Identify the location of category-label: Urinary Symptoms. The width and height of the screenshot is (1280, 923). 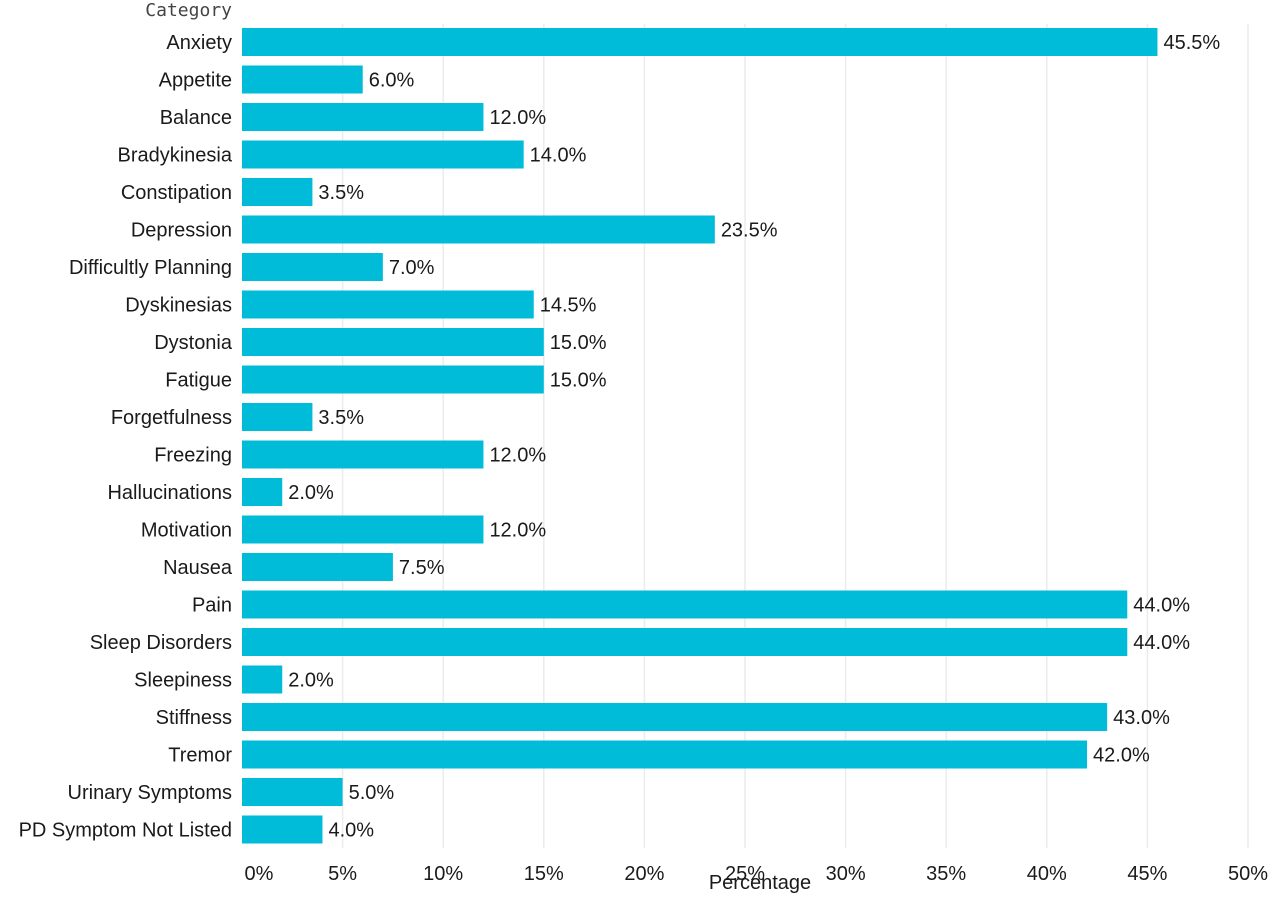
(150, 793).